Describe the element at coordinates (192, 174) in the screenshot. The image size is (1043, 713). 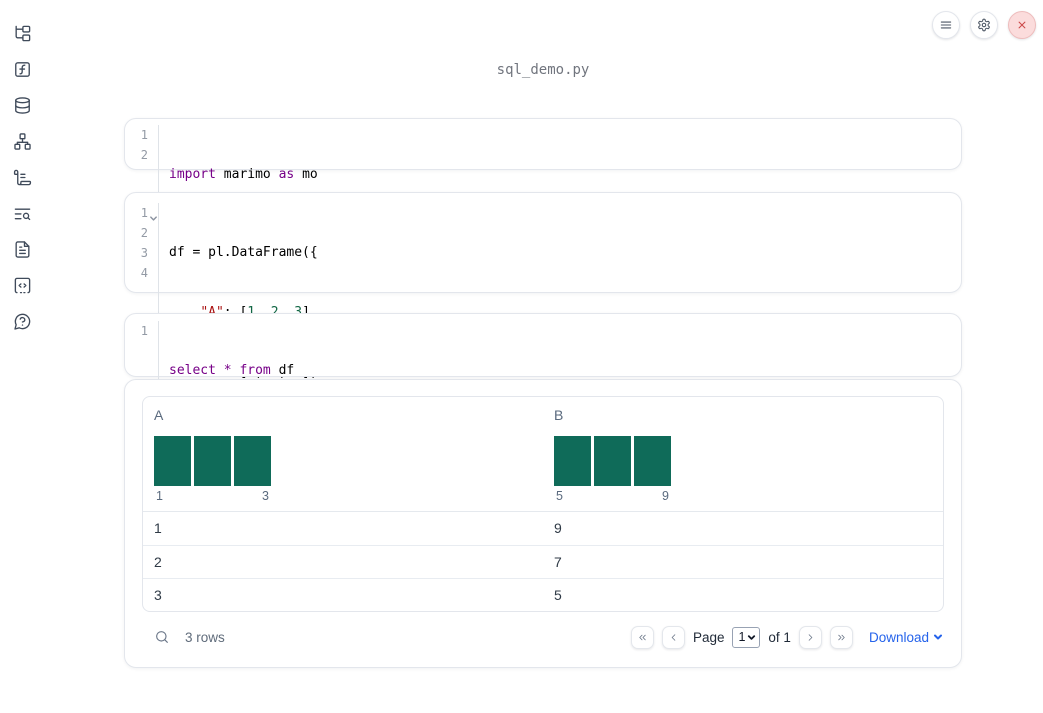
I see `code-token: import` at that location.